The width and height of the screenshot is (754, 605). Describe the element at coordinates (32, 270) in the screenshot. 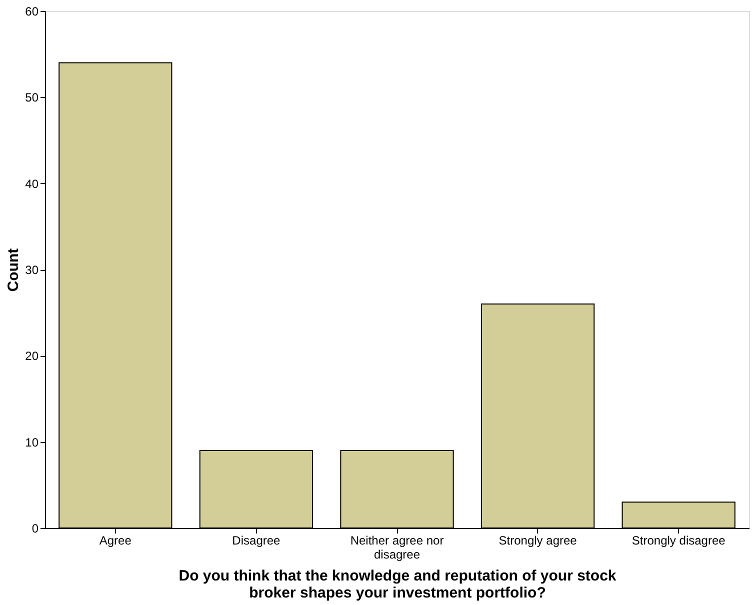

I see `y-tick-label: 30` at that location.